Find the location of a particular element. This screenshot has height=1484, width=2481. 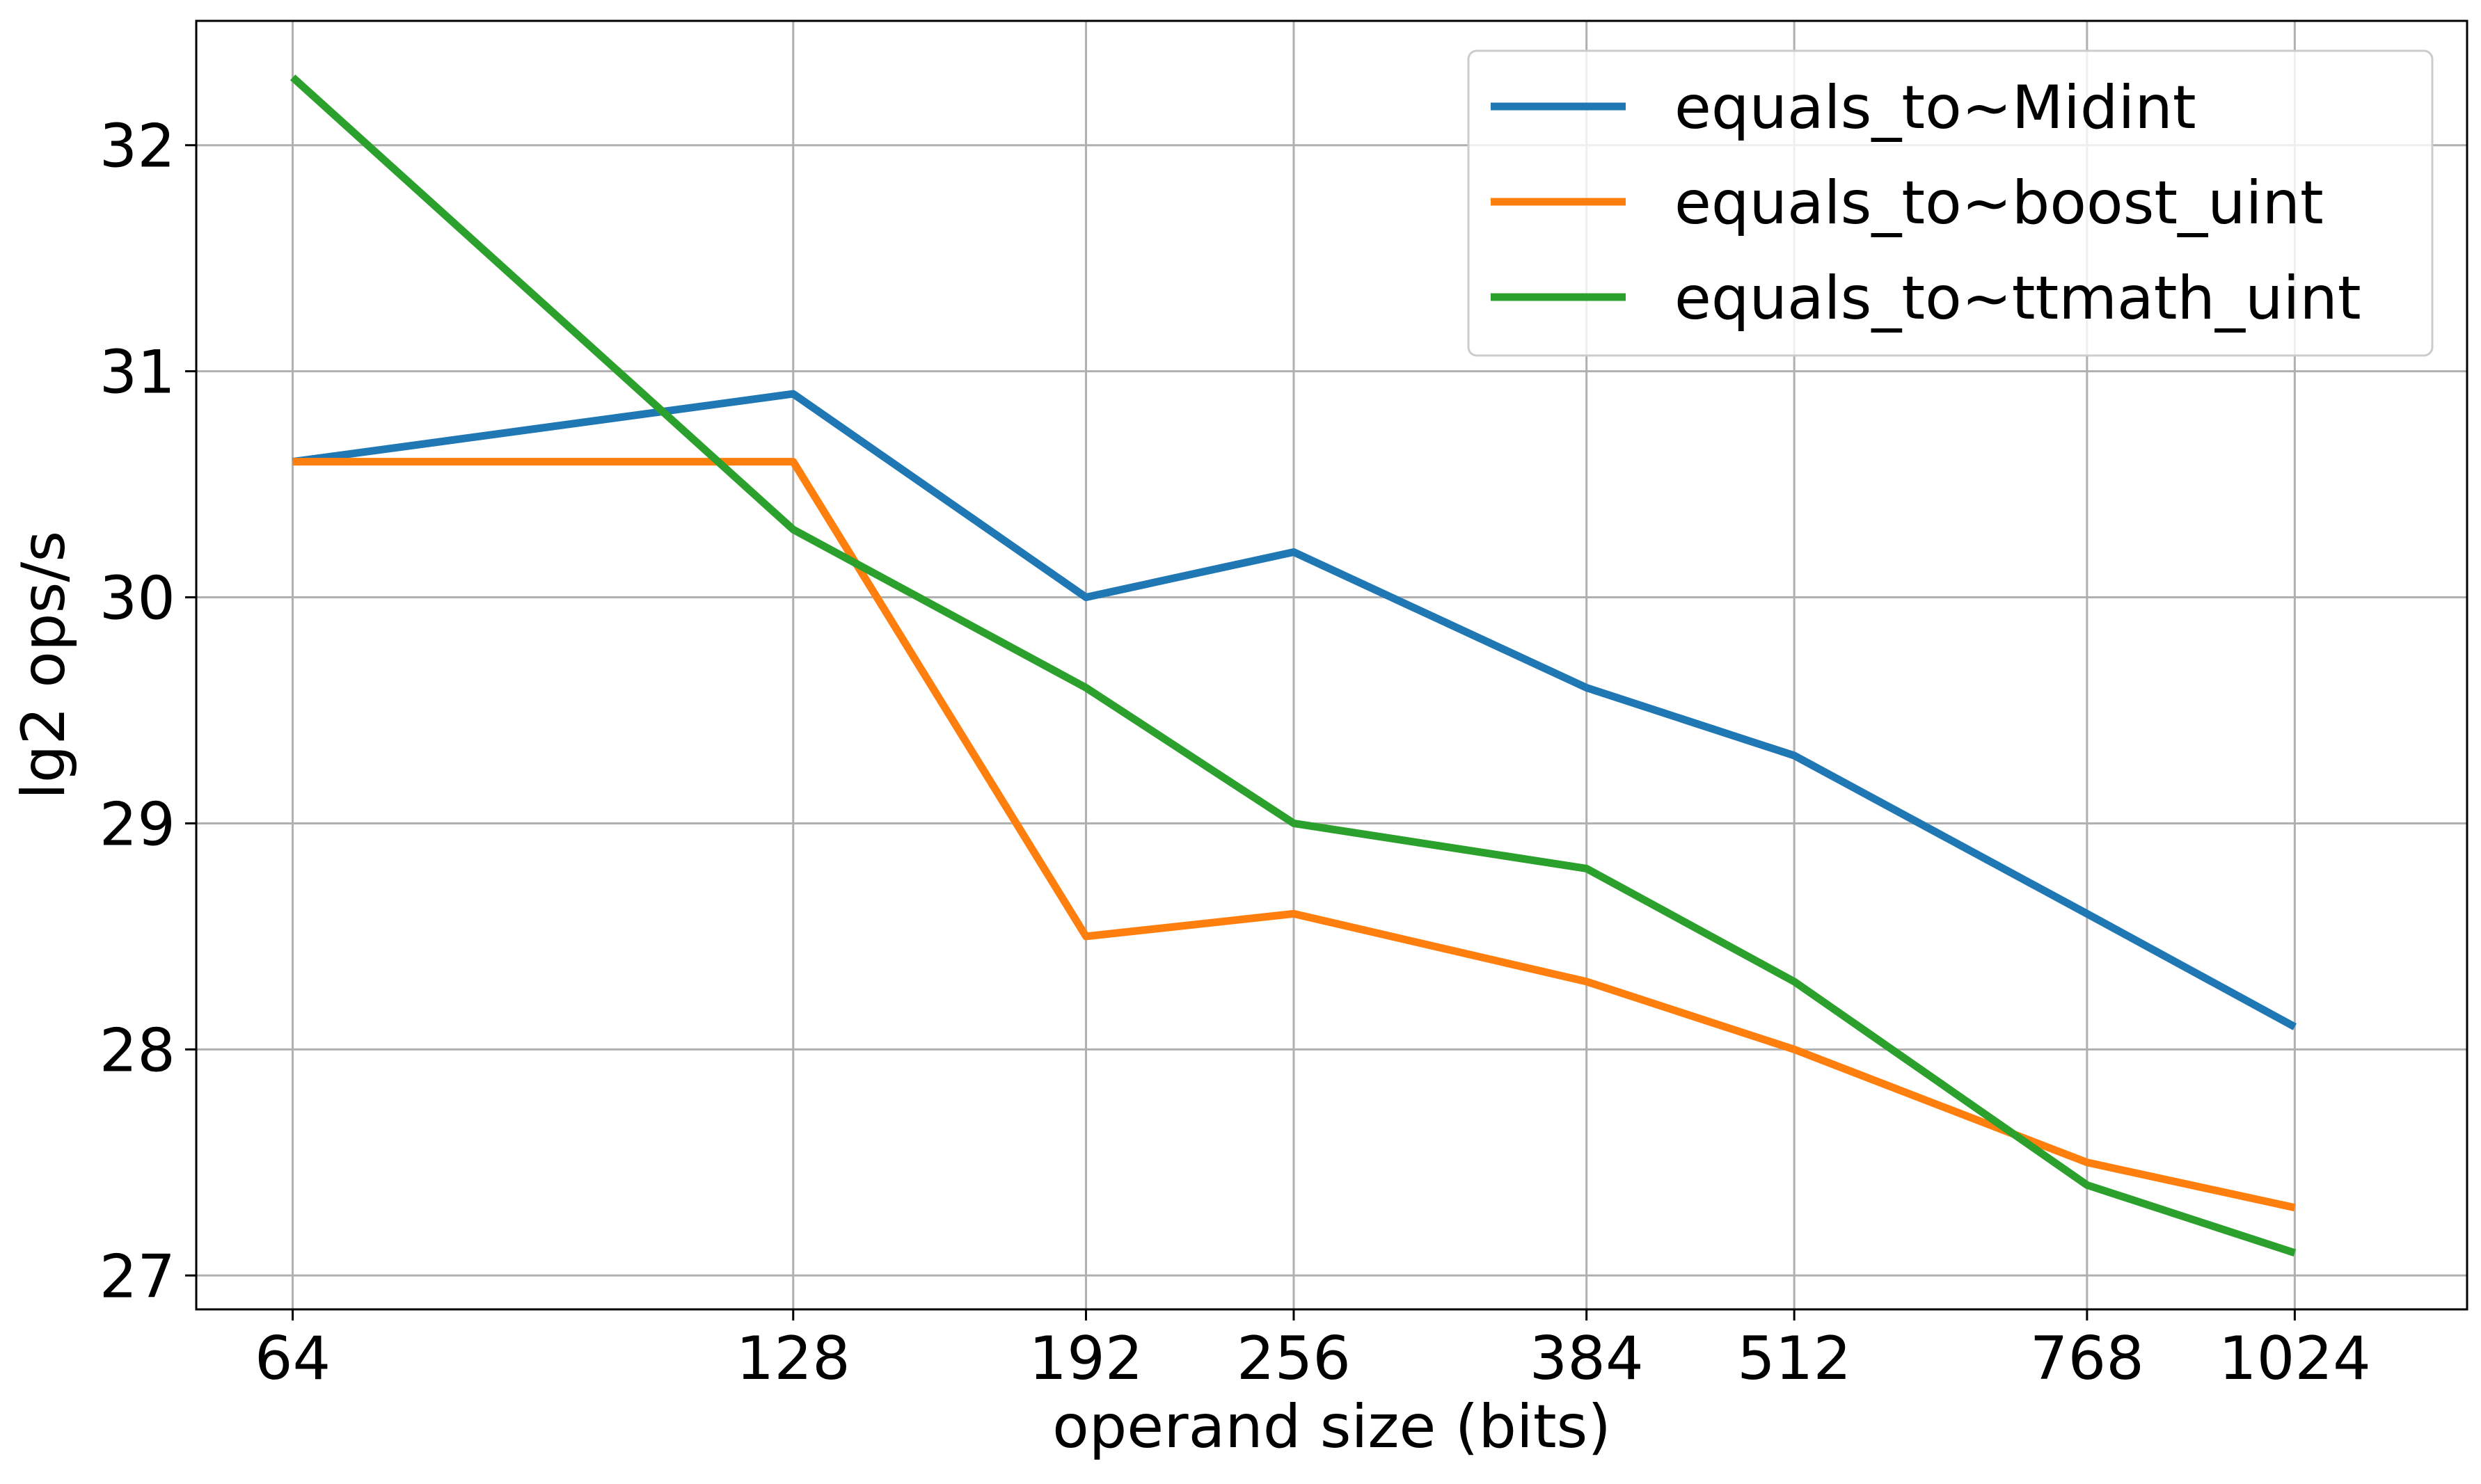

x-tick-label: 192 is located at coordinates (1086, 1359).